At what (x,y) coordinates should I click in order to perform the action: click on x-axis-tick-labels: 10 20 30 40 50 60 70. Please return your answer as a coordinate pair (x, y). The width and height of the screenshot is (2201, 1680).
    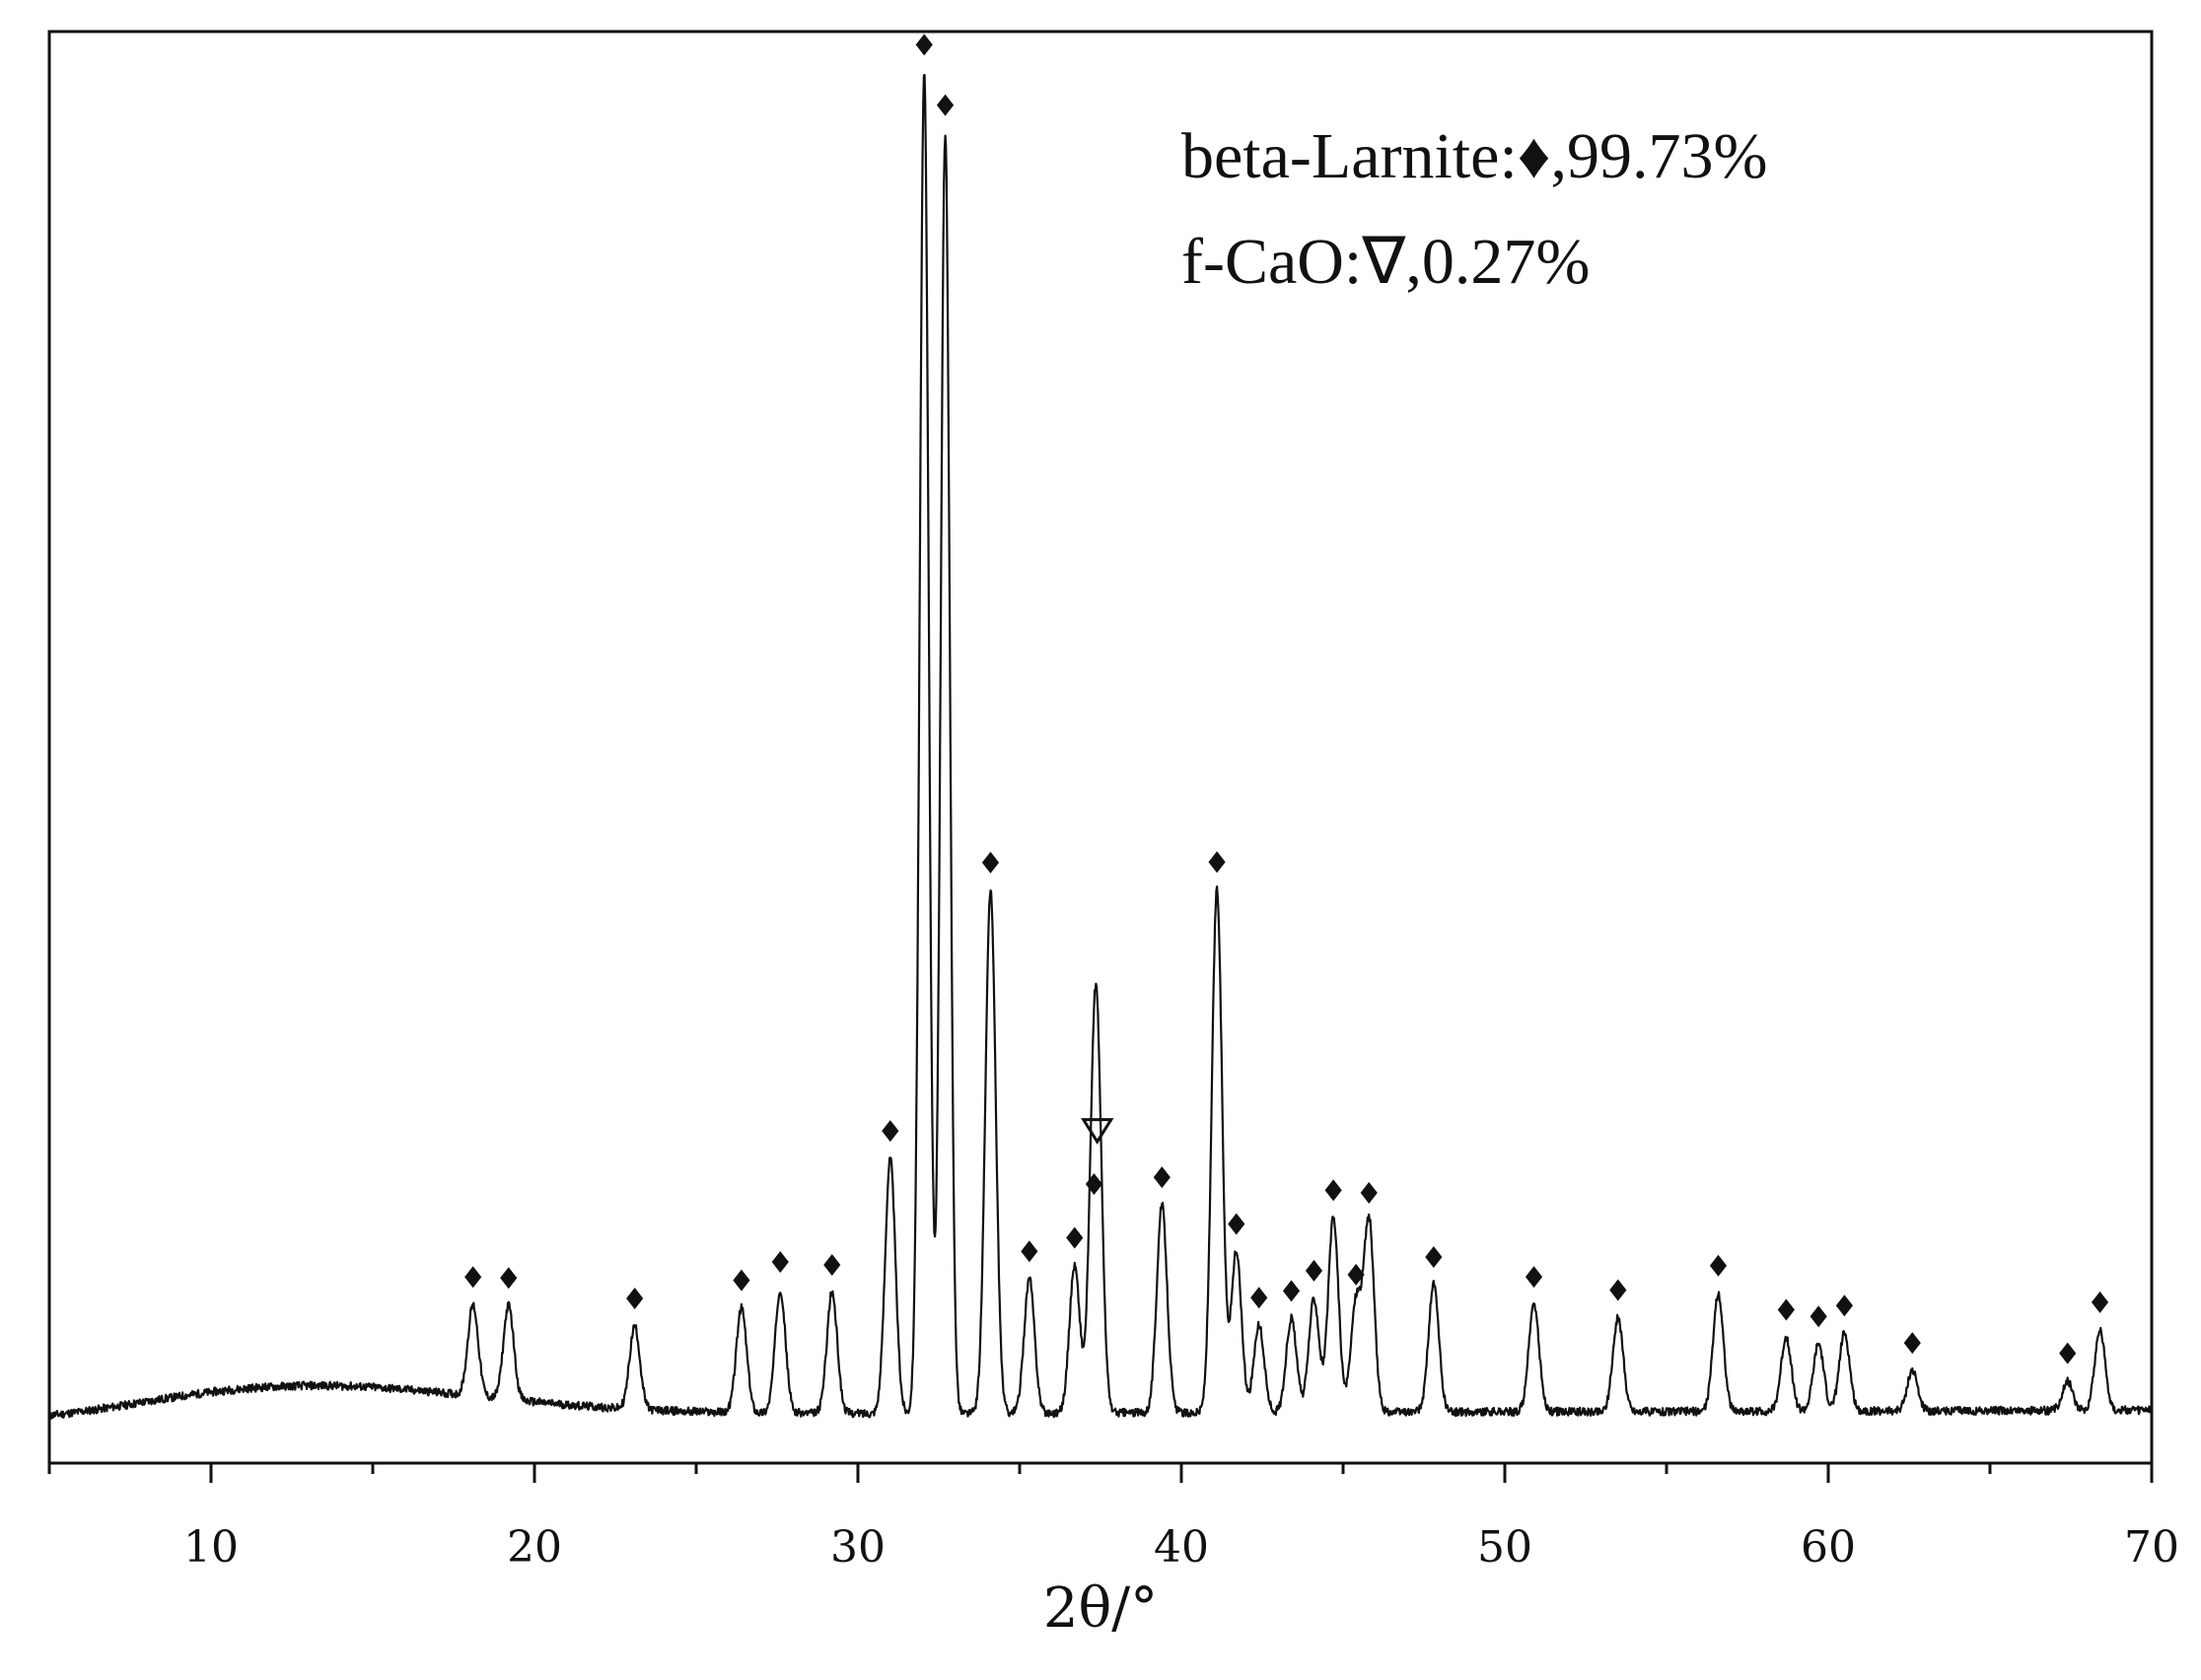
    Looking at the image, I should click on (1181, 1547).